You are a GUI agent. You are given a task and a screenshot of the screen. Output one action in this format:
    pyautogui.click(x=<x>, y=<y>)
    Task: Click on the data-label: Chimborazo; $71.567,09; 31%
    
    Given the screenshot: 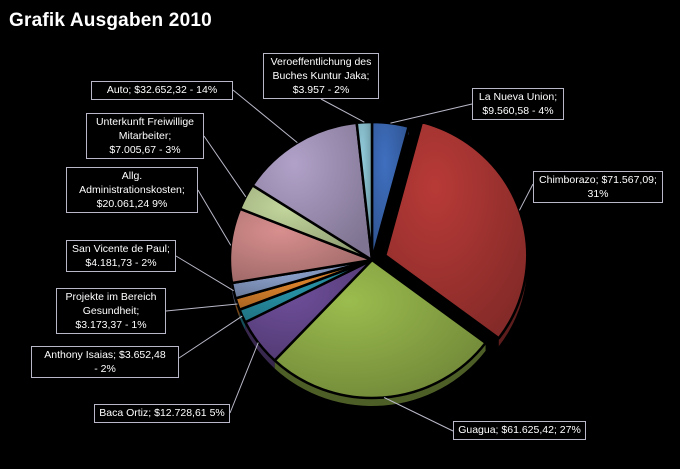 What is the action you would take?
    pyautogui.click(x=598, y=187)
    